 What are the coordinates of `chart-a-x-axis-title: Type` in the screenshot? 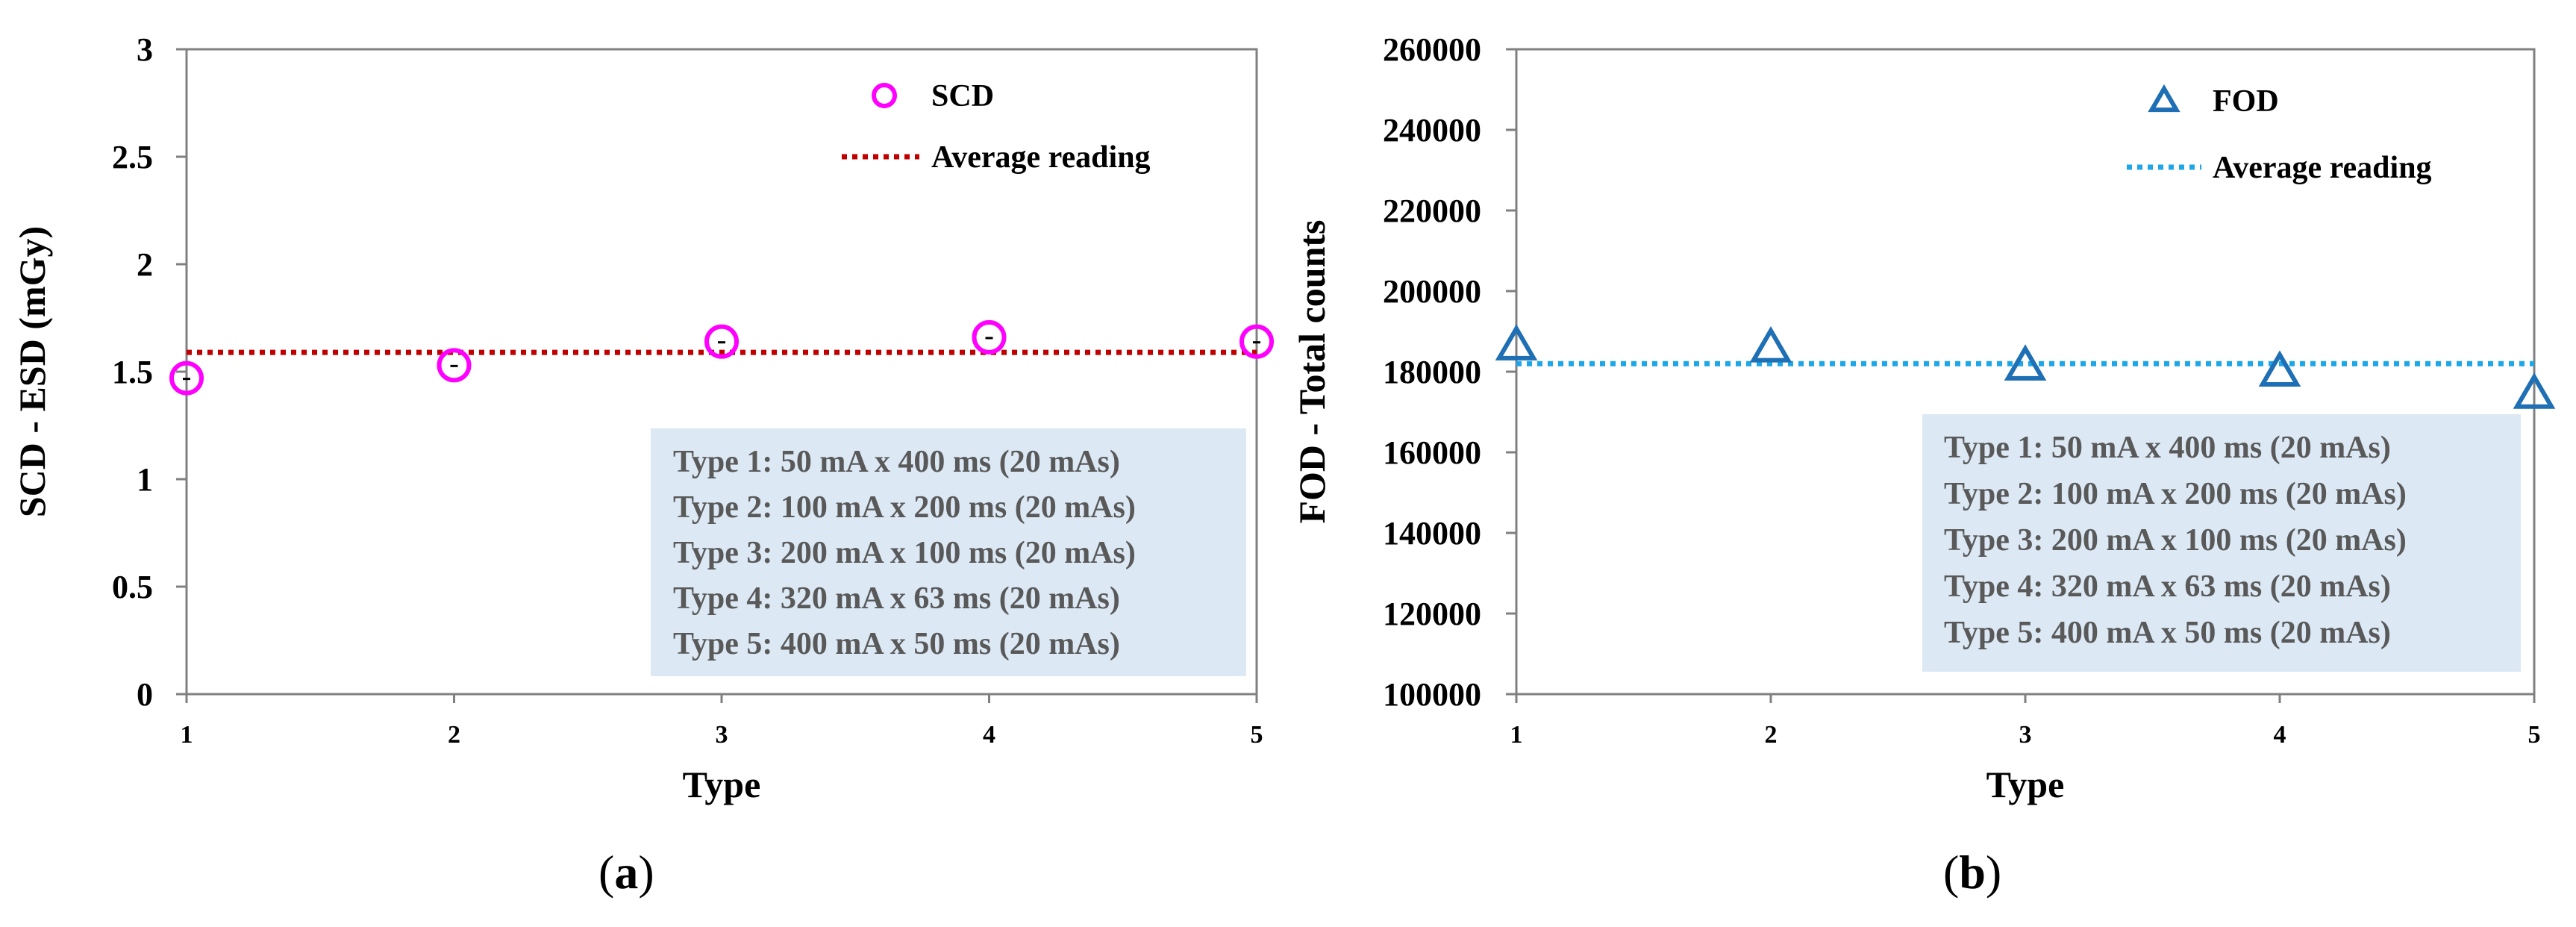 It's located at (722, 784).